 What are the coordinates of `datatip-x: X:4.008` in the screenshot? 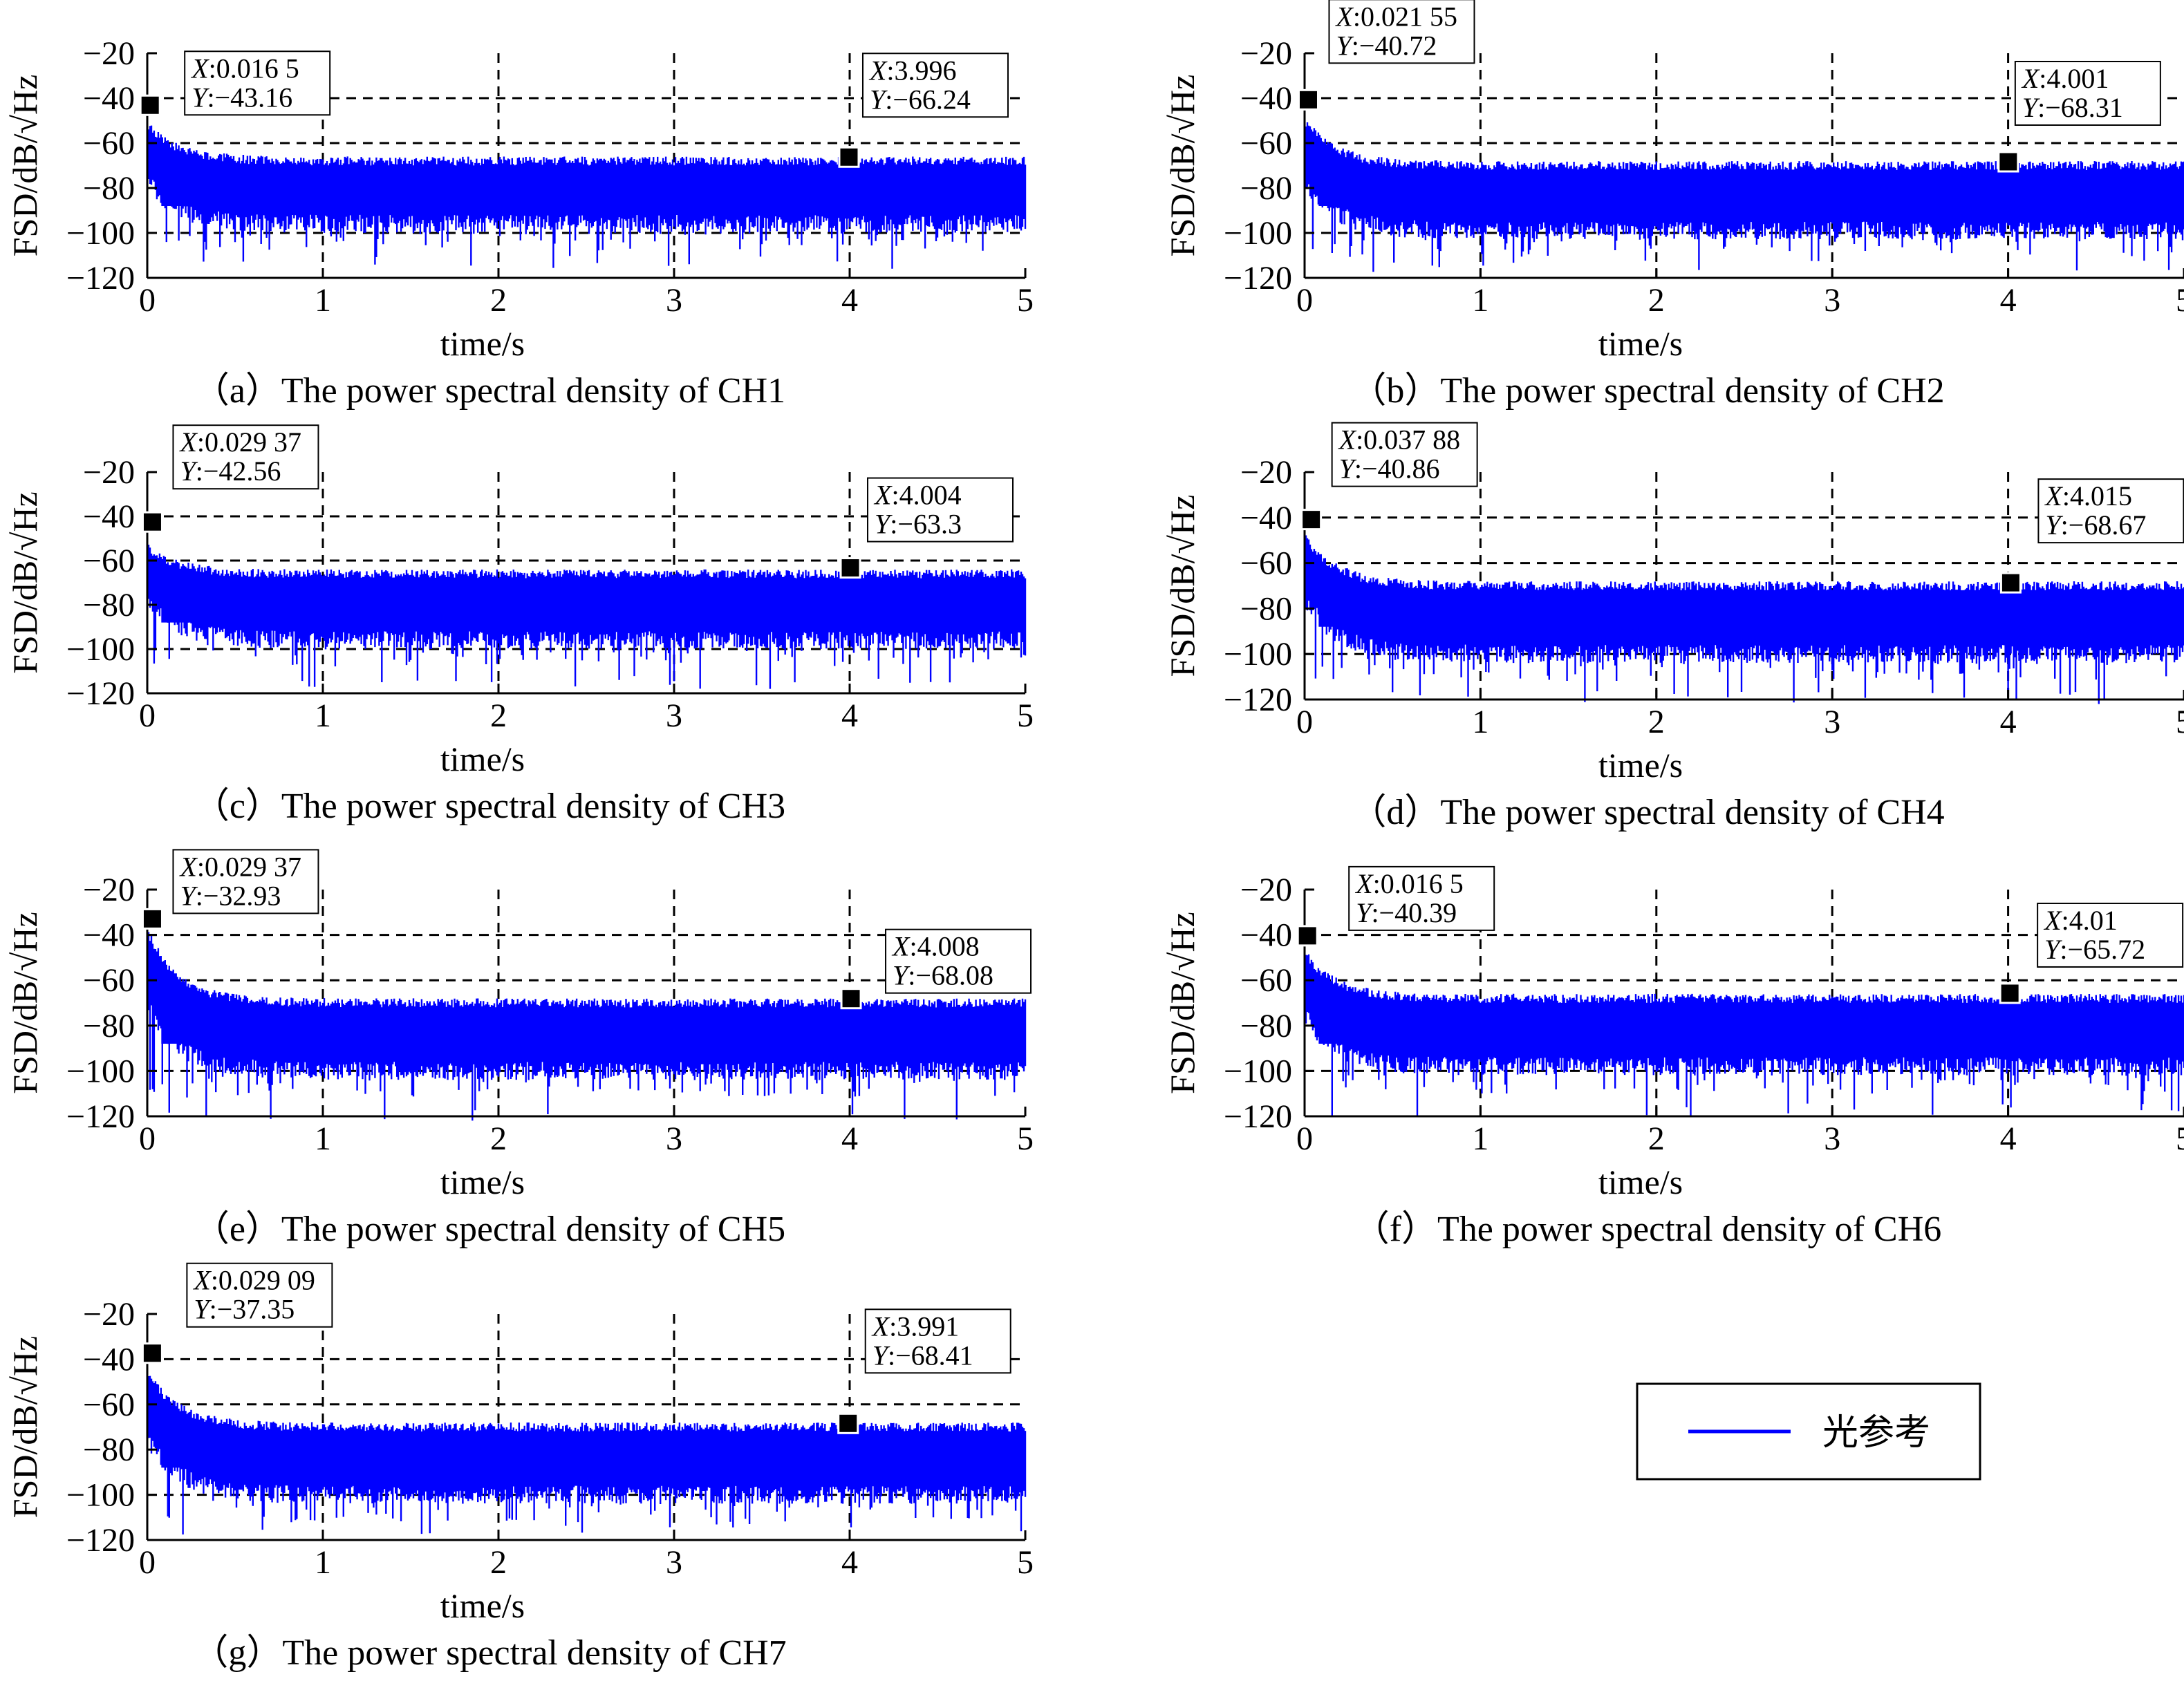 It's located at (935, 947).